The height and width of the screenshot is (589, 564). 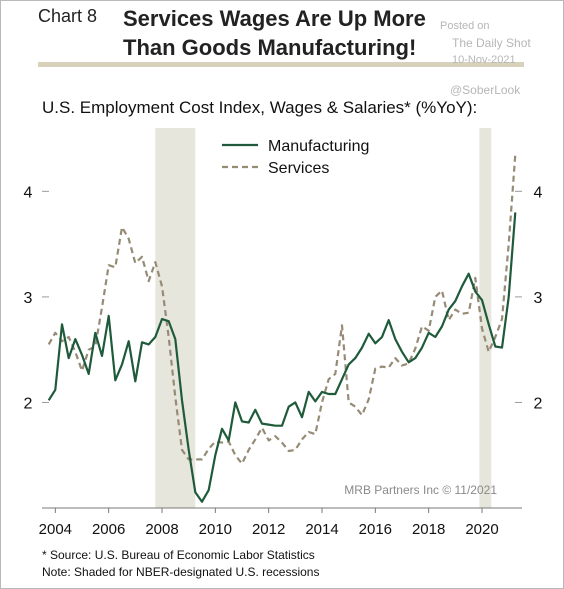 What do you see at coordinates (270, 47) in the screenshot?
I see `chart-title-line-2: Than Goods Manufacturing!` at bounding box center [270, 47].